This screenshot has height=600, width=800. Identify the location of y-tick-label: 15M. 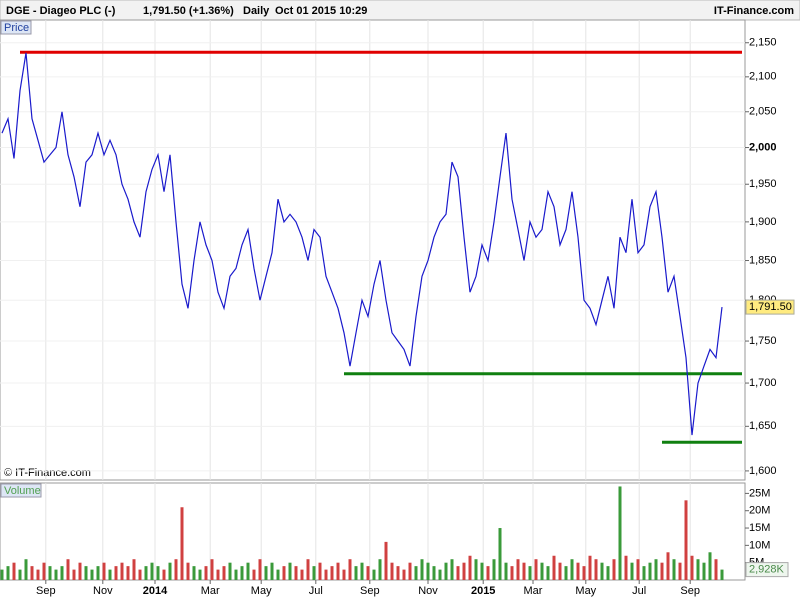
(759, 528).